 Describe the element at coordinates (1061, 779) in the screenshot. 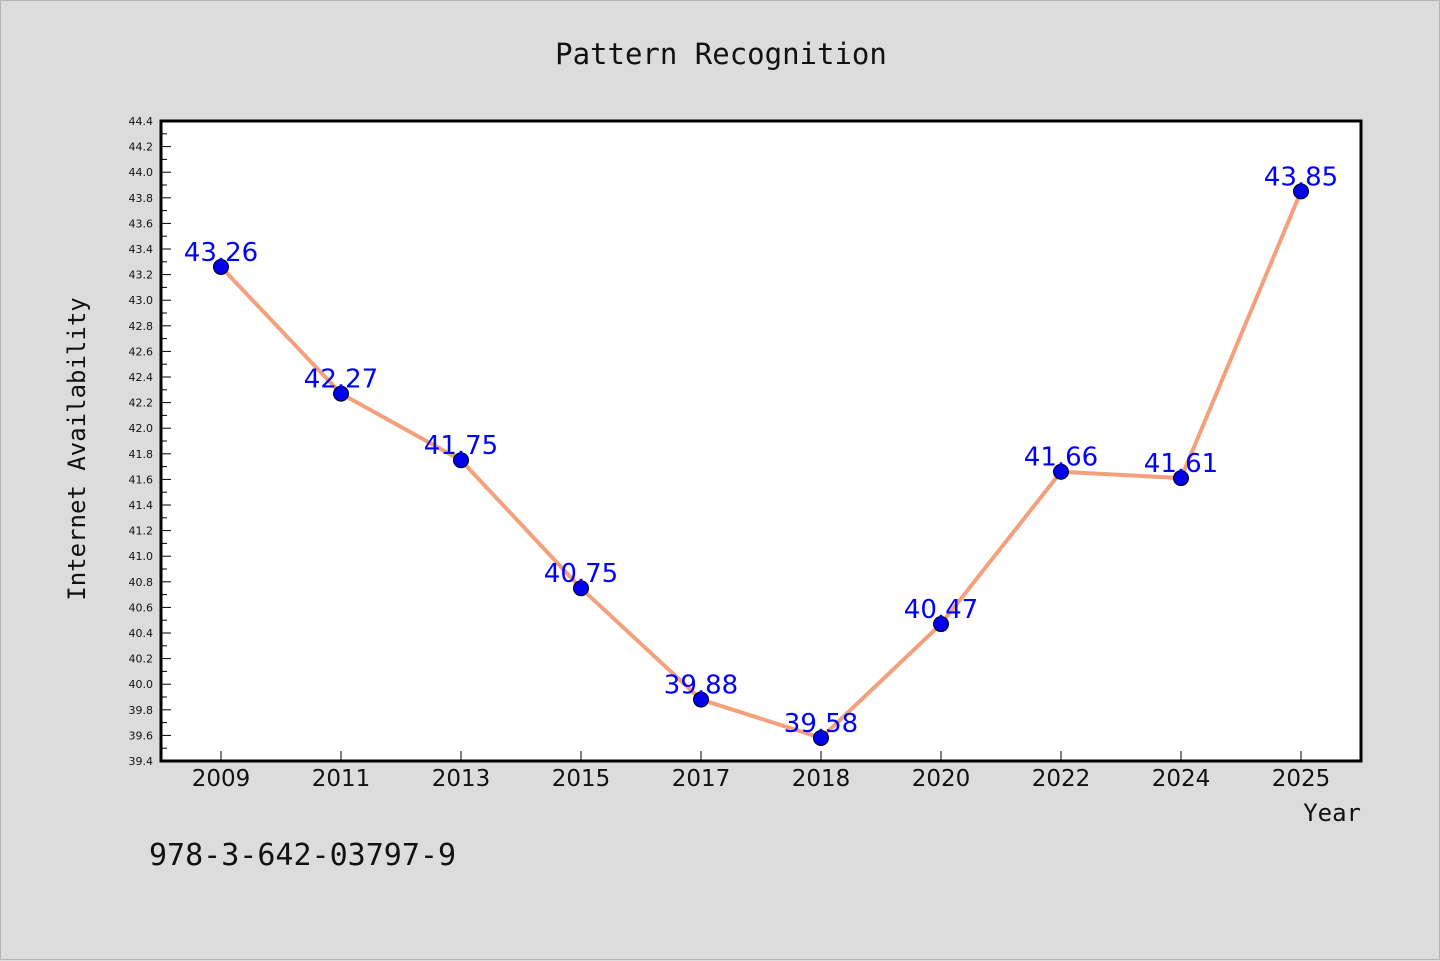

I see `x-tick-label: 2022` at that location.